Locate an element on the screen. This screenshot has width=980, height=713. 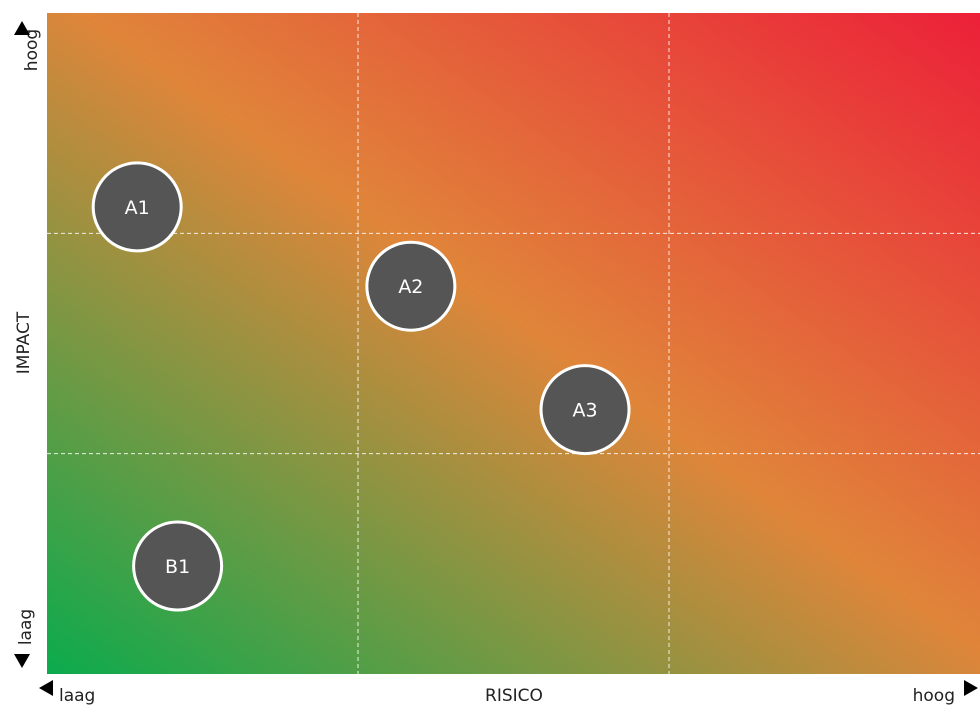
arrow-right-icon is located at coordinates (971, 688).